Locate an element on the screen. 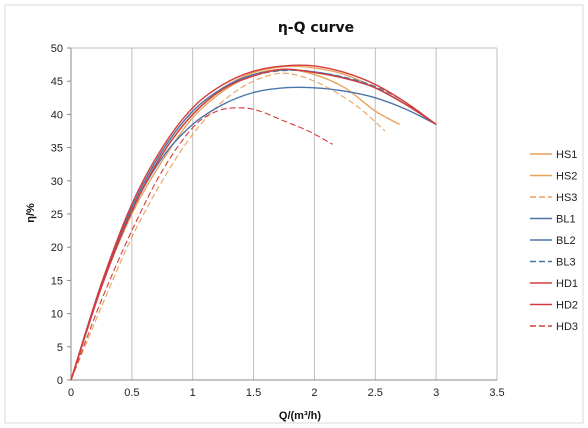 The width and height of the screenshot is (588, 428). y-tick-label: 45 is located at coordinates (57, 82).